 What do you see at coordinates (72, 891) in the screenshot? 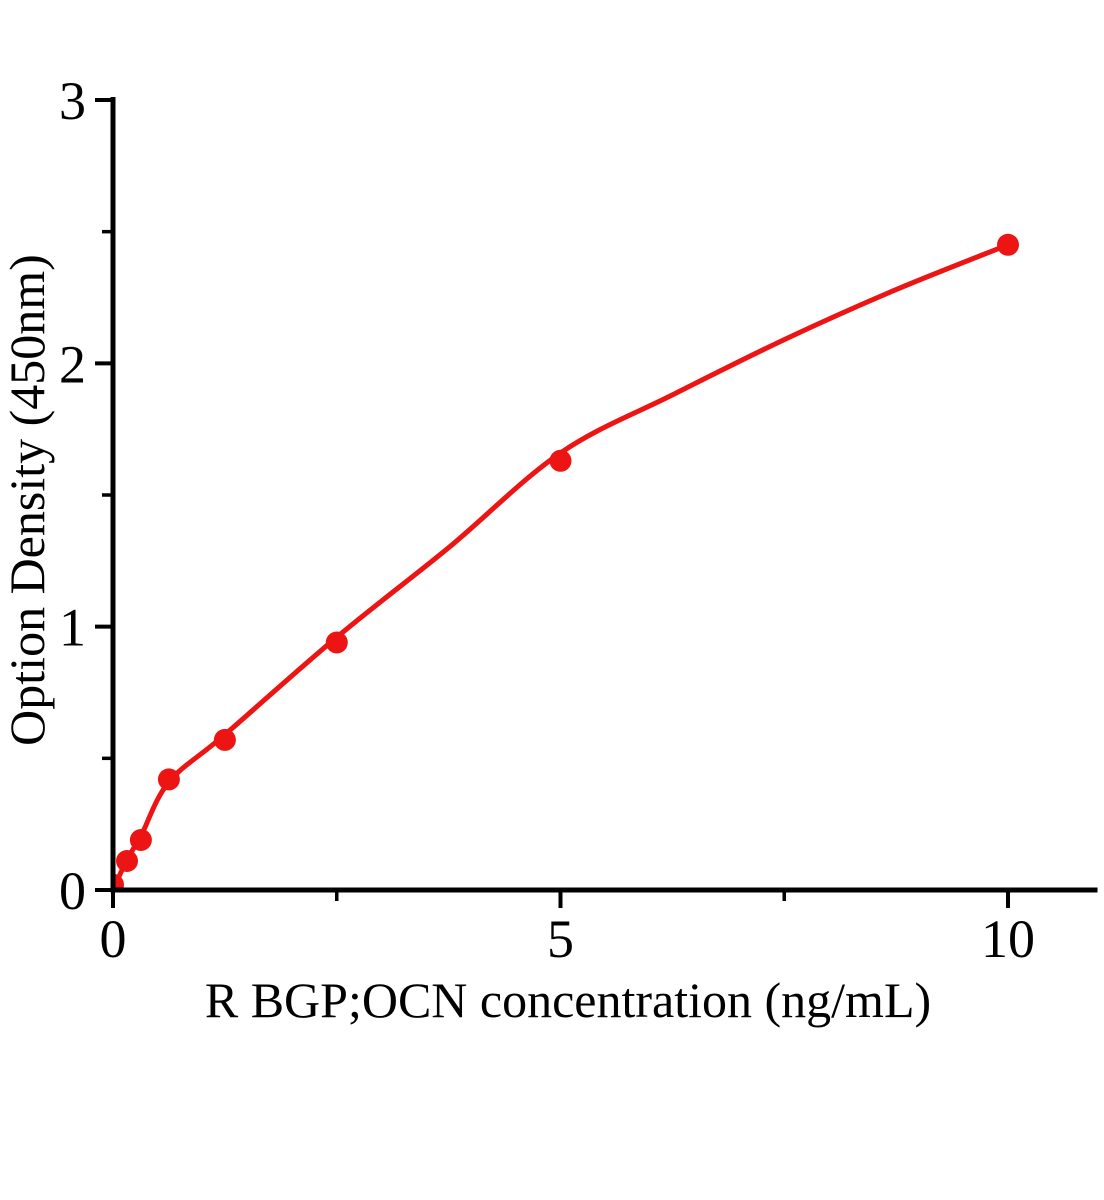
I see `y-tick-label: 0` at bounding box center [72, 891].